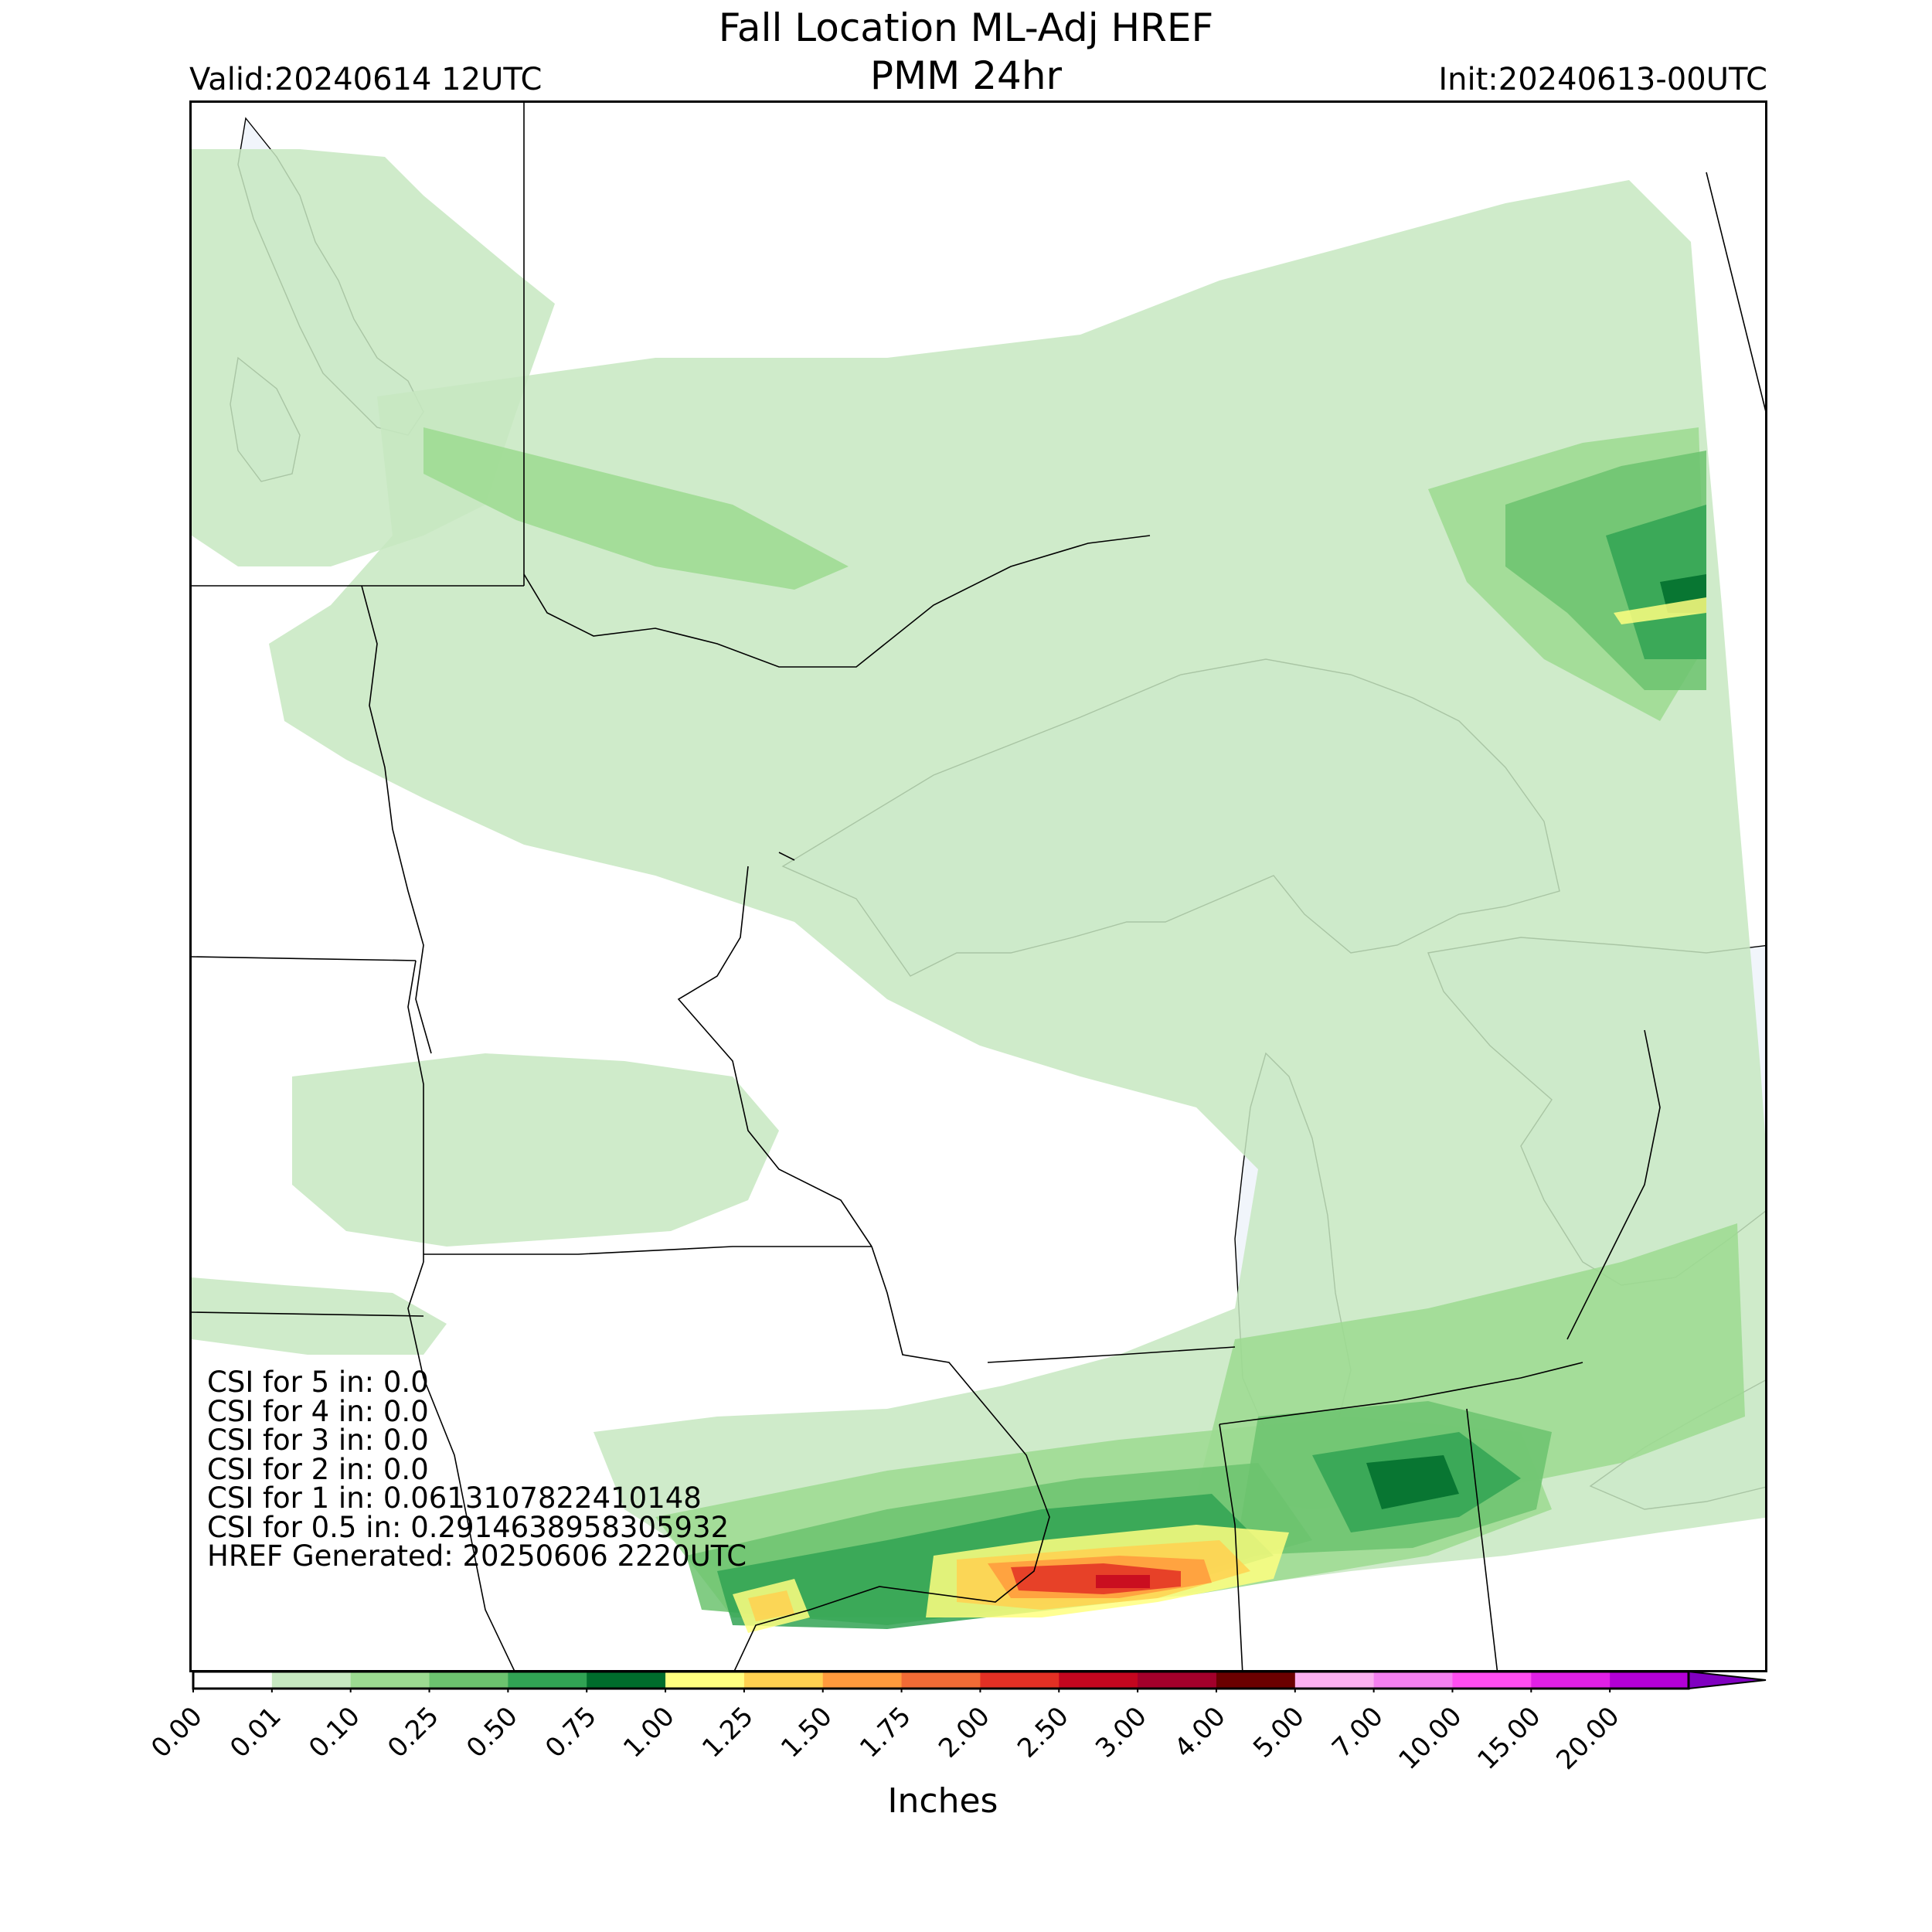  I want to click on precip-area-gold, so click(771, 1605).